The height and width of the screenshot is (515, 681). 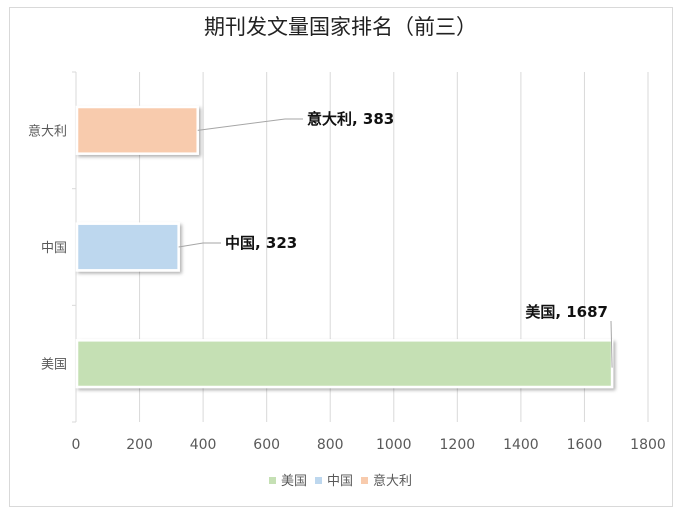 I want to click on legend-label: 美国, so click(x=293, y=481).